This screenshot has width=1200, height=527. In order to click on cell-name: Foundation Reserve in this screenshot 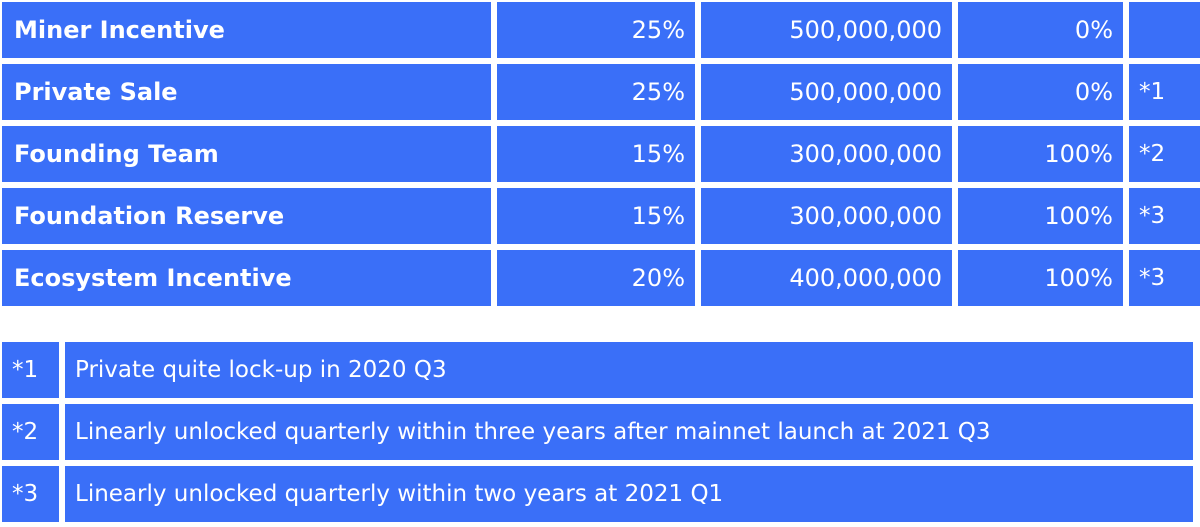, I will do `click(246, 216)`.